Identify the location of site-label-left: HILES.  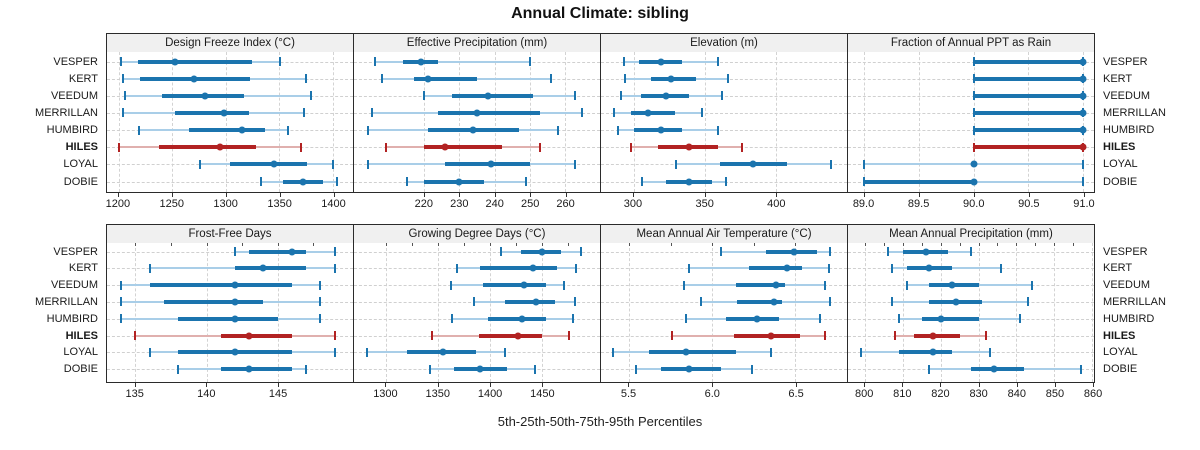
(81, 335).